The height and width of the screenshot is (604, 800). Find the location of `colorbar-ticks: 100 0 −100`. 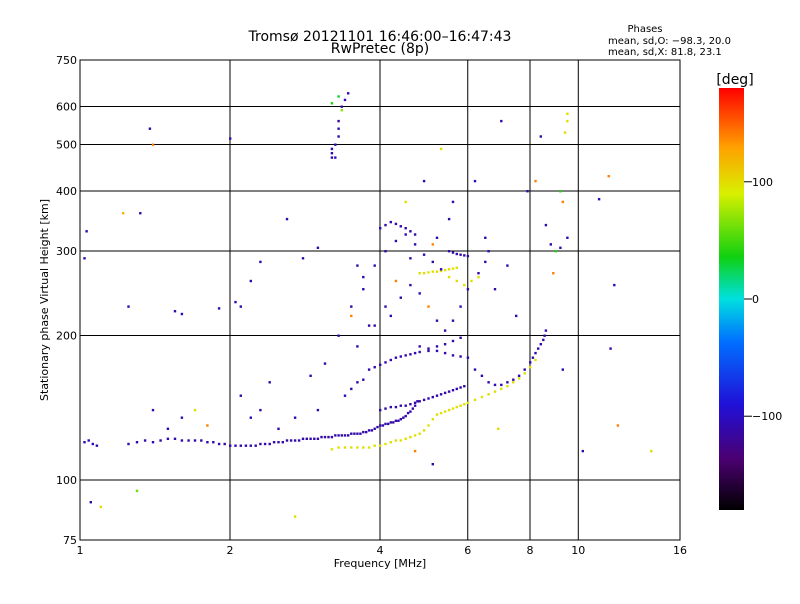

colorbar-ticks: 100 0 −100 is located at coordinates (763, 299).